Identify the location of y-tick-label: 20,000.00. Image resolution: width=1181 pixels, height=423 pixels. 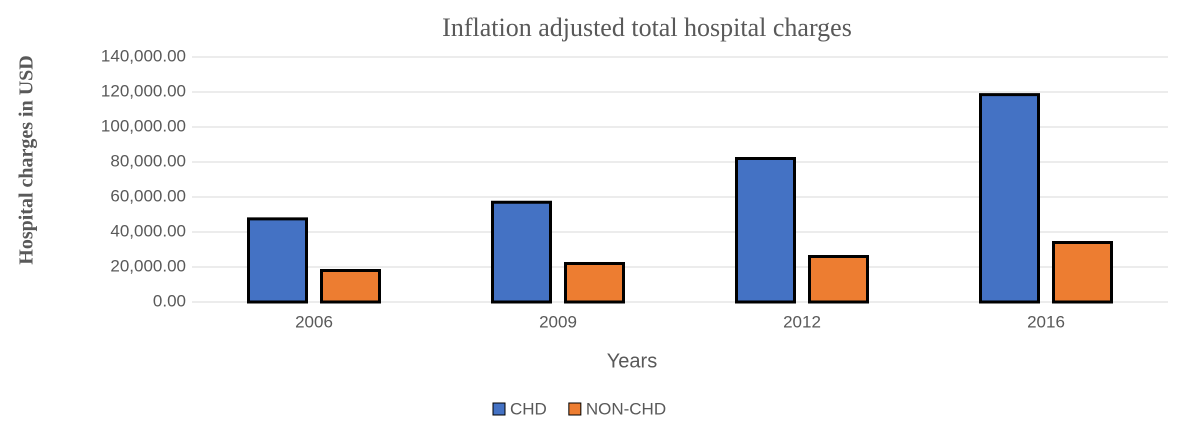
(148, 265).